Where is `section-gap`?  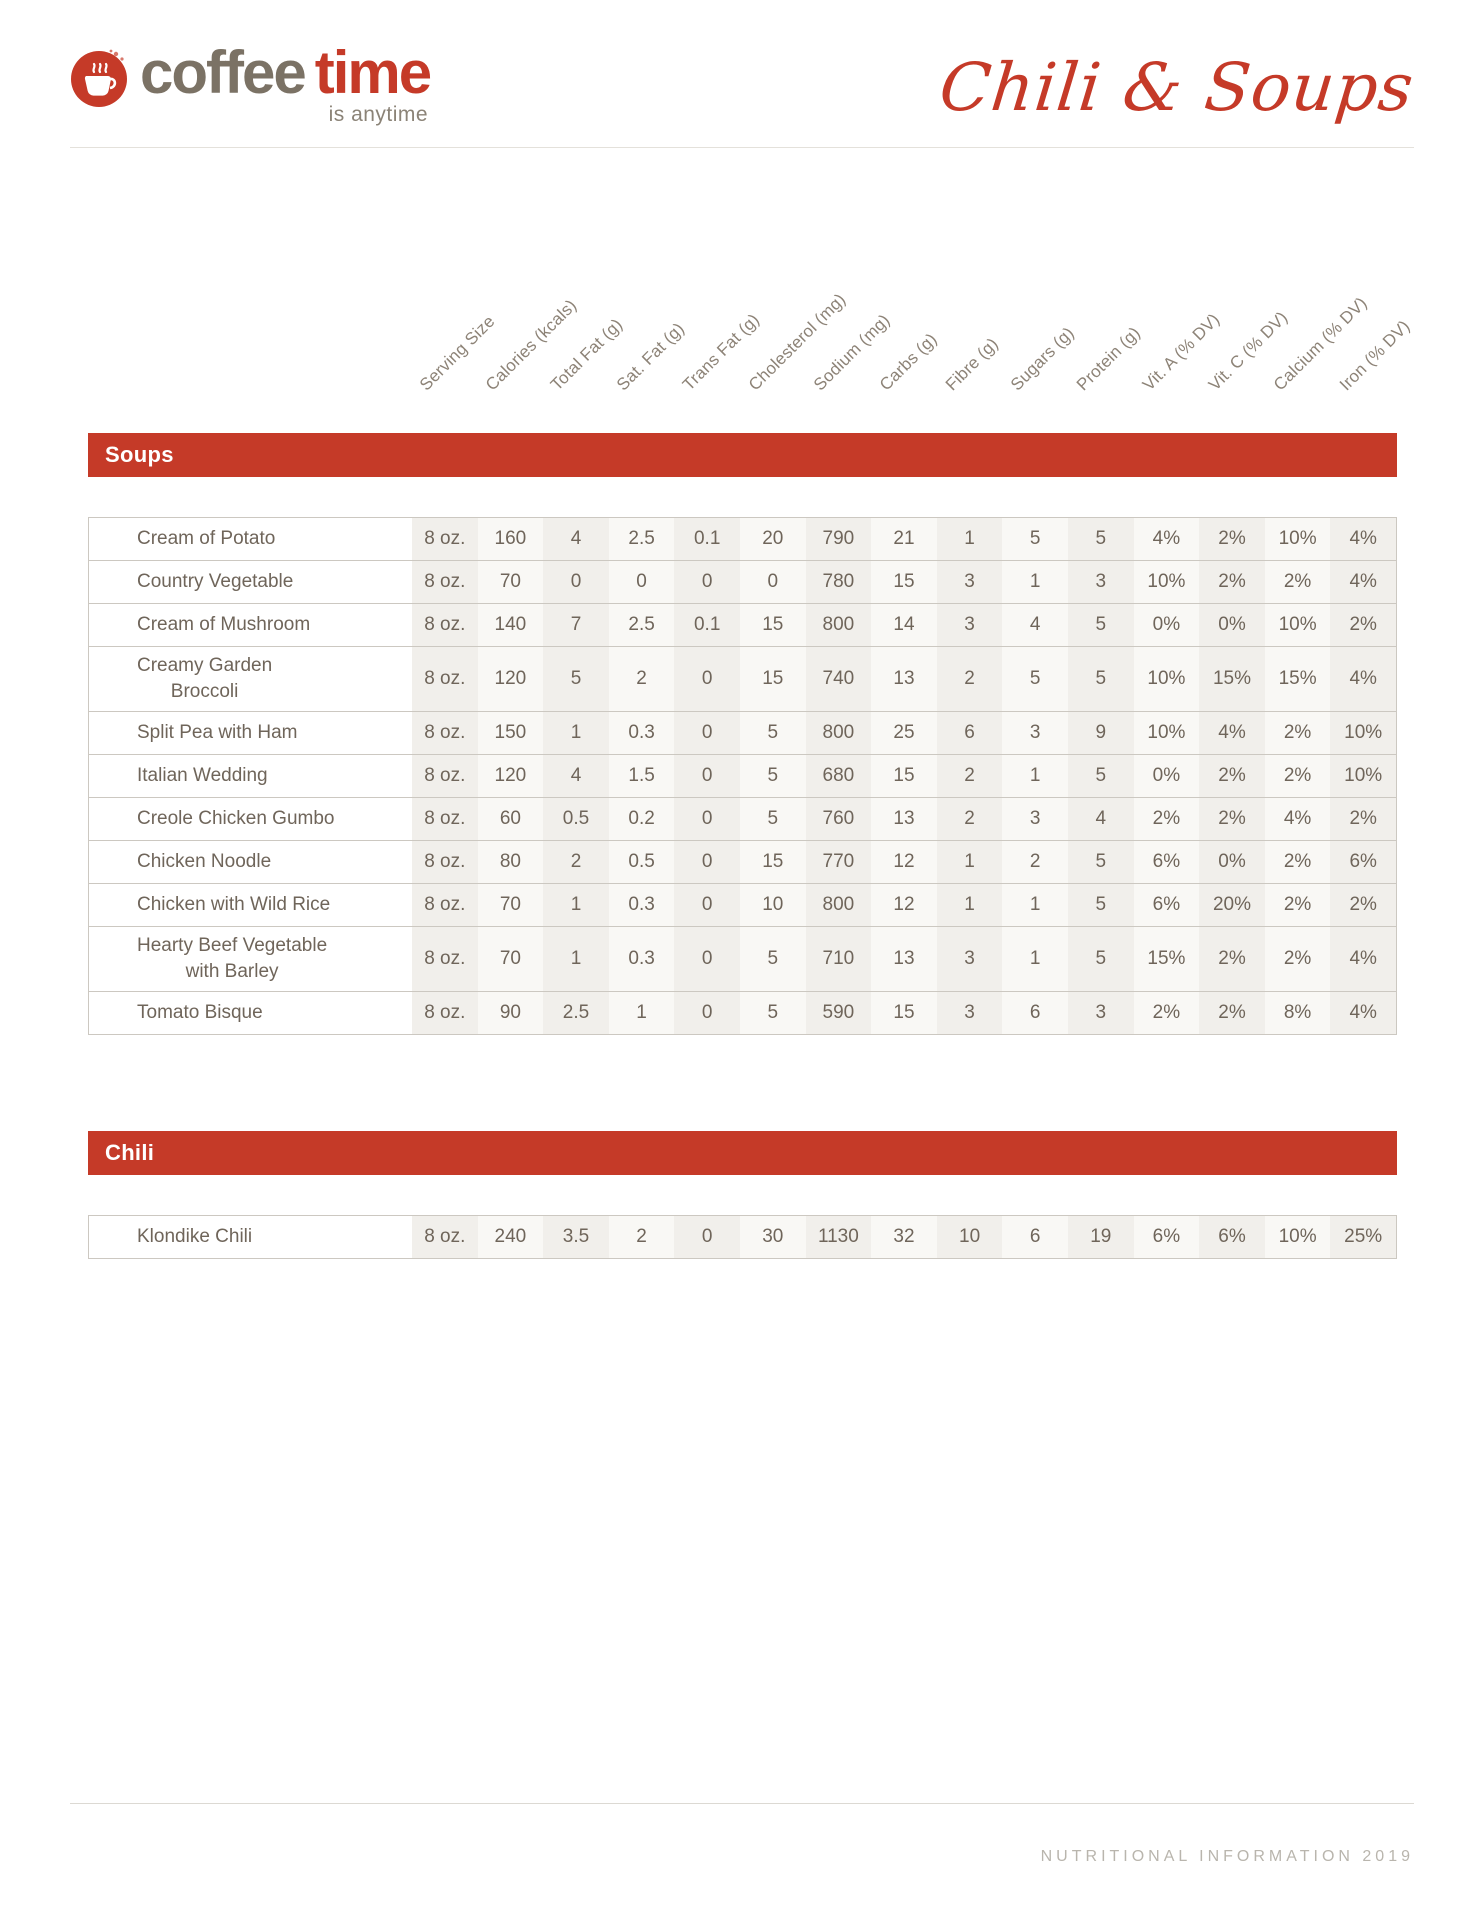
section-gap is located at coordinates (742, 1083).